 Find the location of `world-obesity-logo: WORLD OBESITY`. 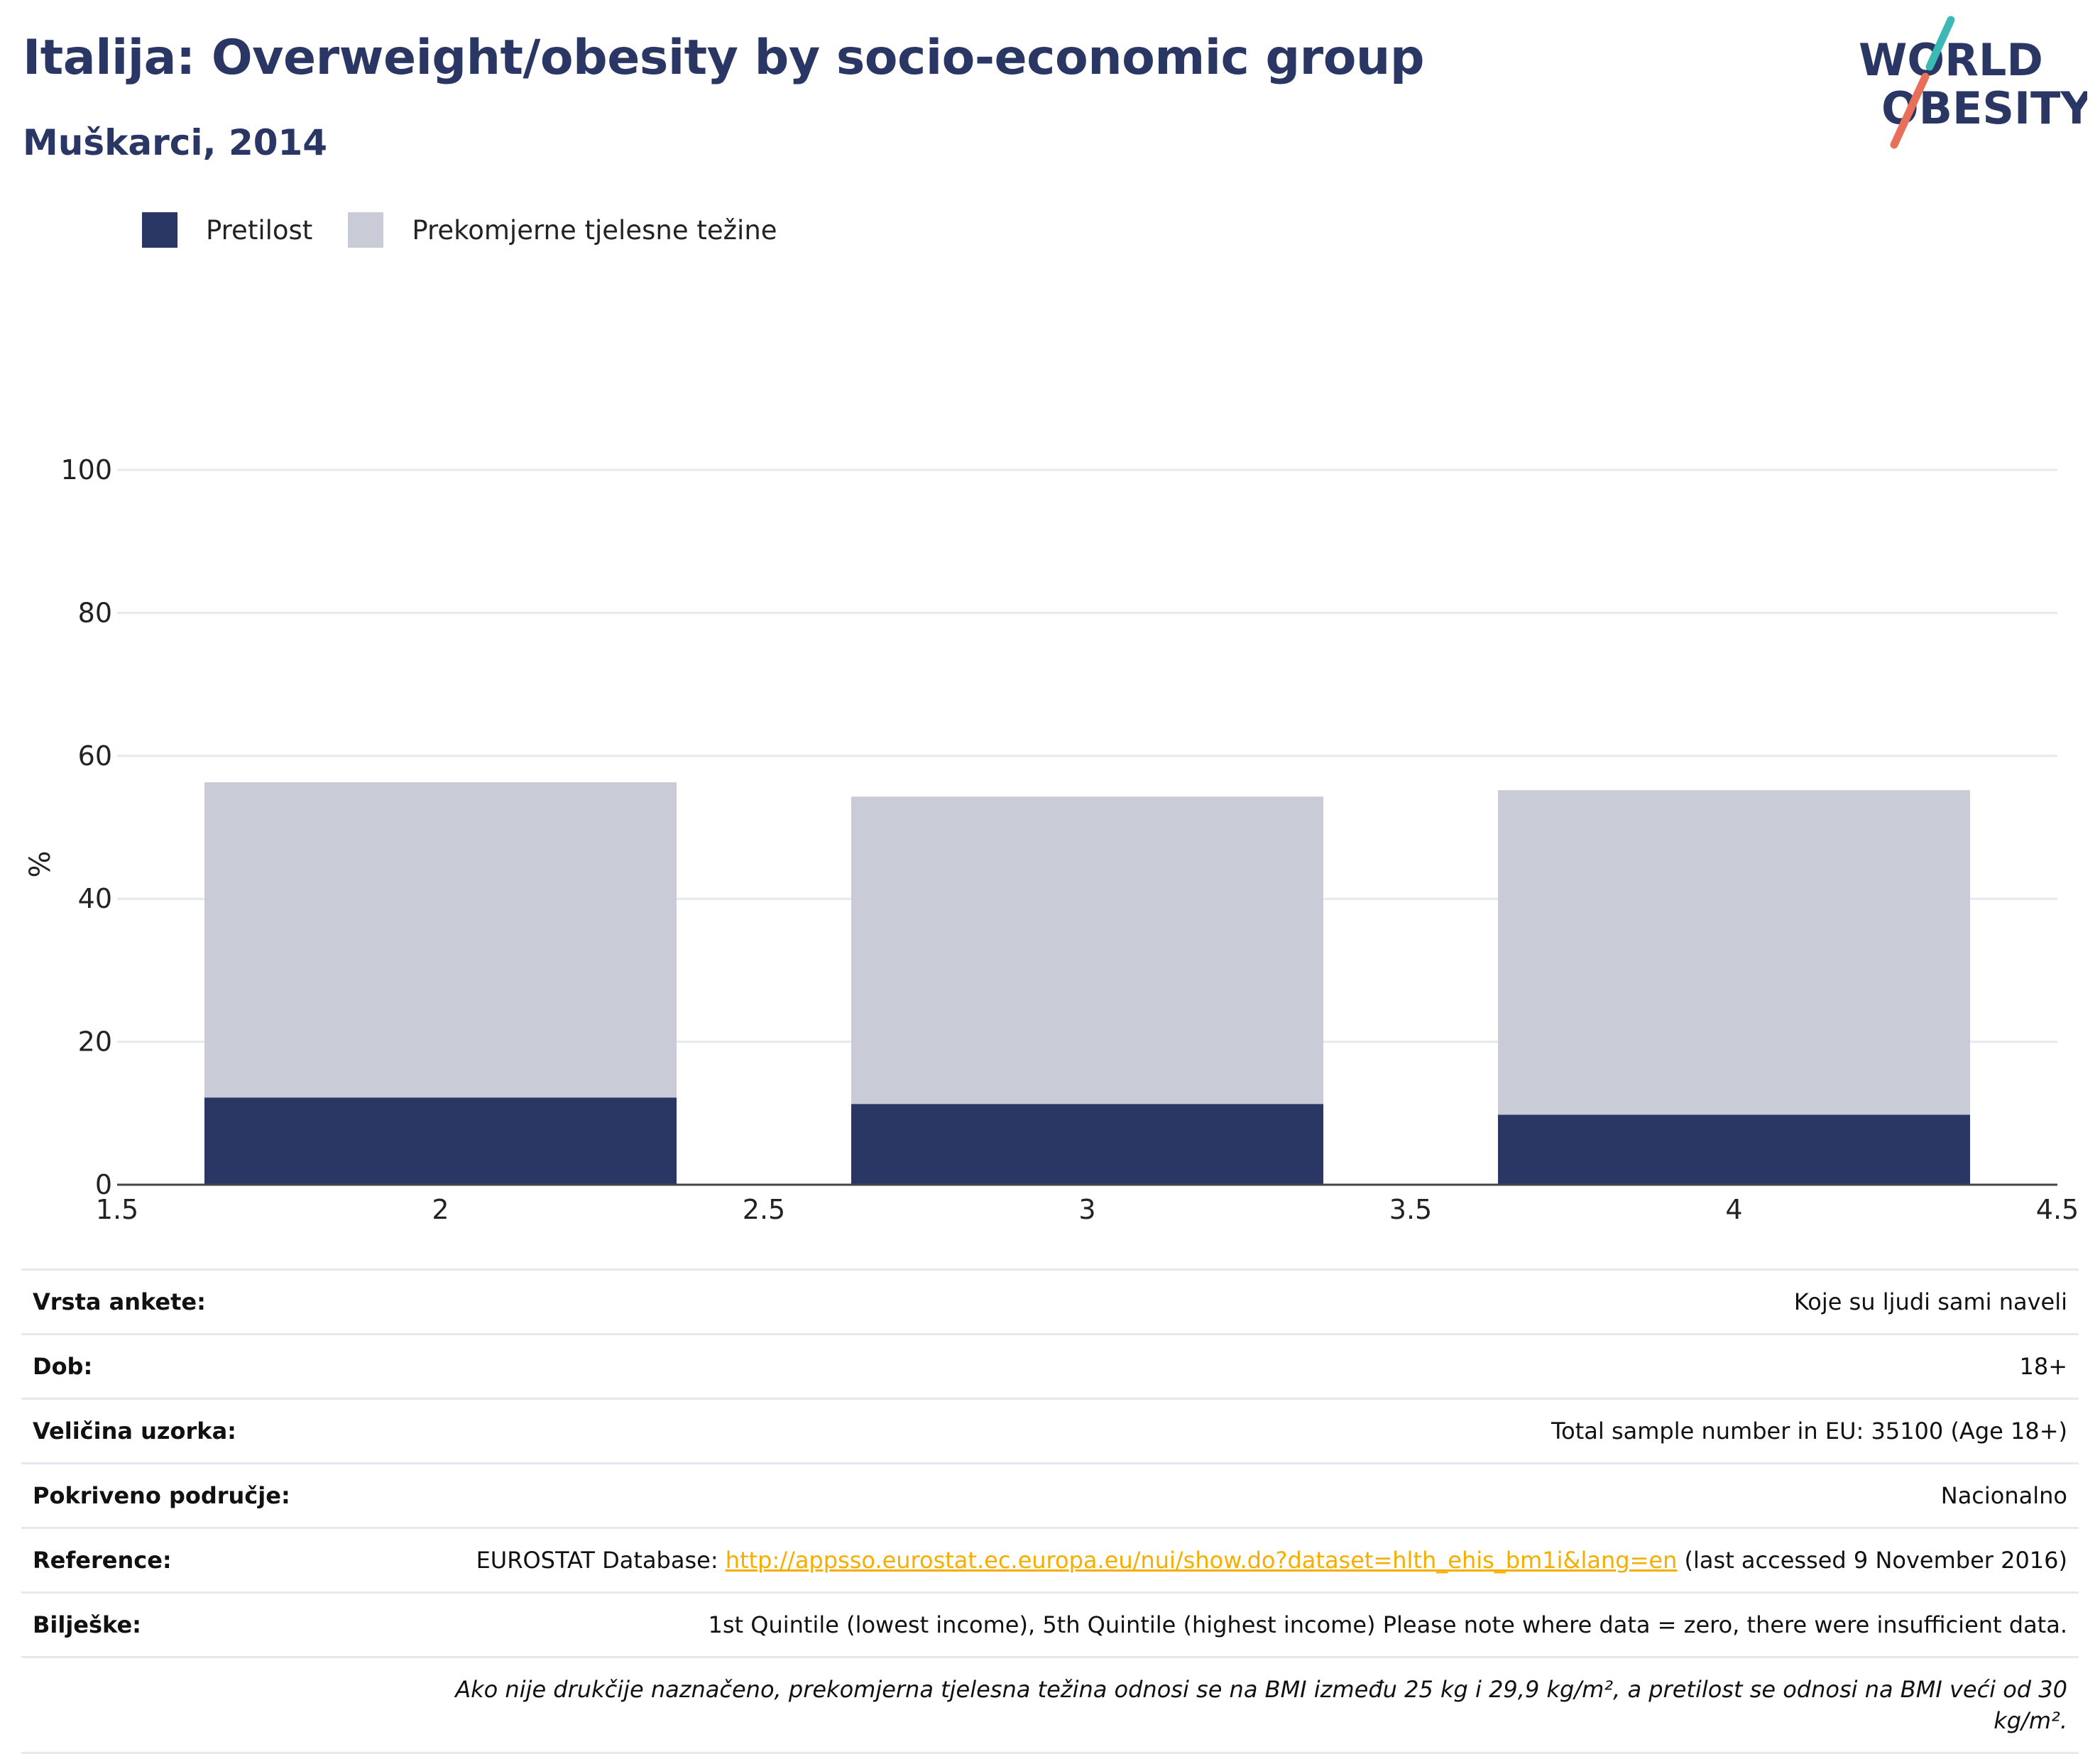

world-obesity-logo: WORLD OBESITY is located at coordinates (1973, 83).